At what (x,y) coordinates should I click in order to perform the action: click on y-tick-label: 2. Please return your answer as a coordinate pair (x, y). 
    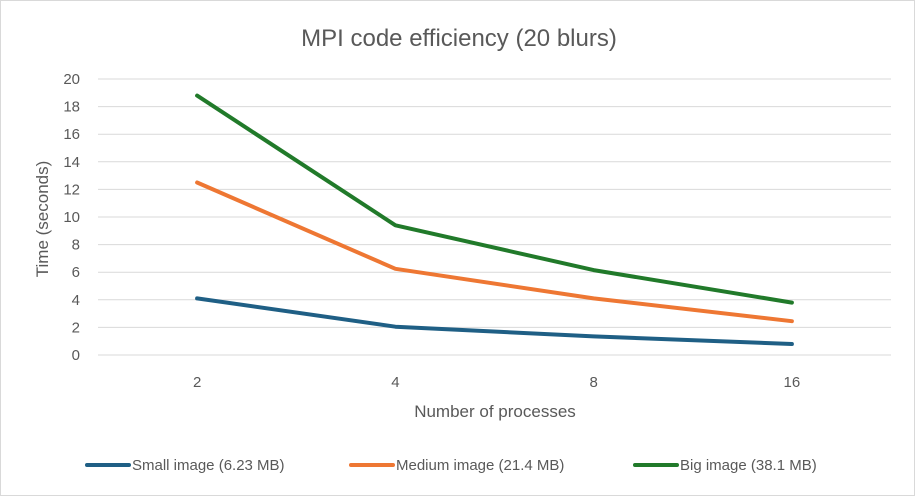
    Looking at the image, I should click on (76, 327).